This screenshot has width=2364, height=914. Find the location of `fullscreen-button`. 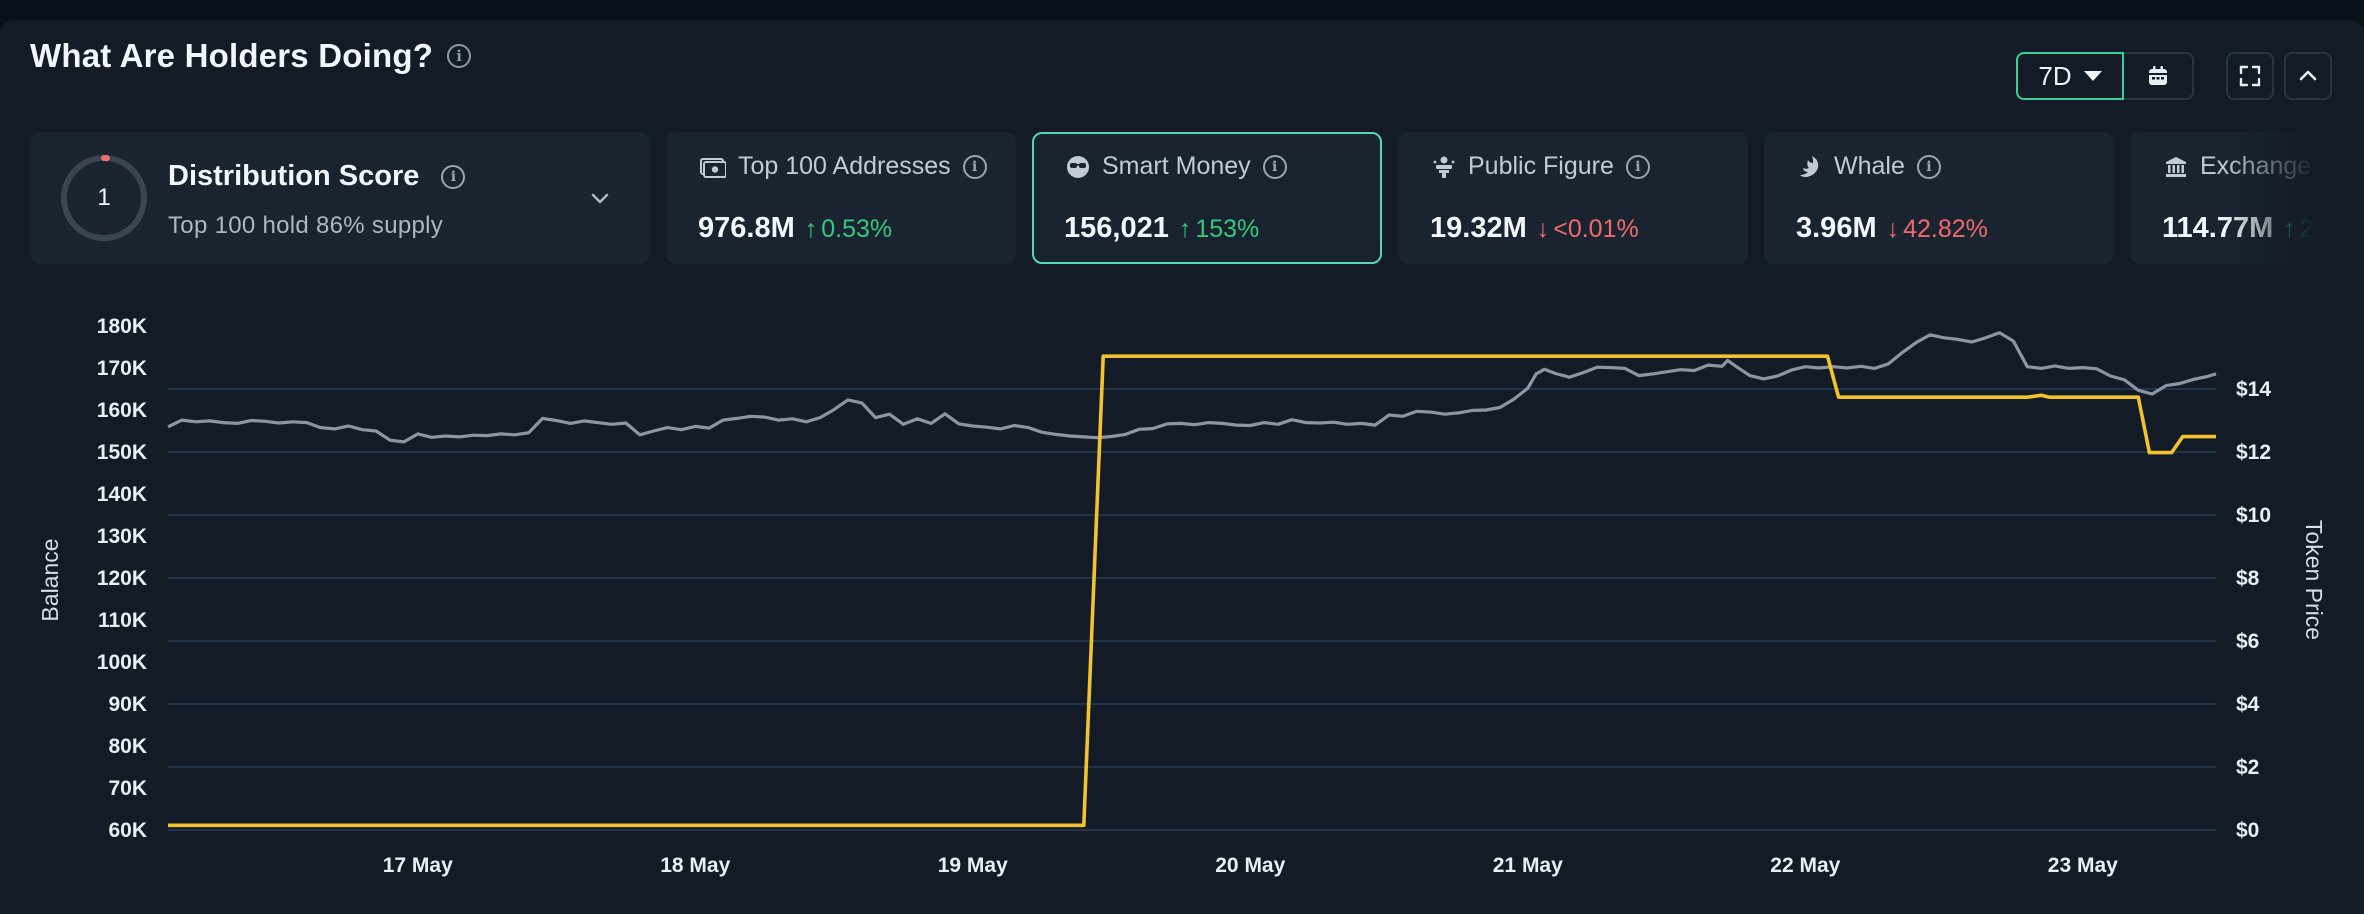

fullscreen-button is located at coordinates (2250, 76).